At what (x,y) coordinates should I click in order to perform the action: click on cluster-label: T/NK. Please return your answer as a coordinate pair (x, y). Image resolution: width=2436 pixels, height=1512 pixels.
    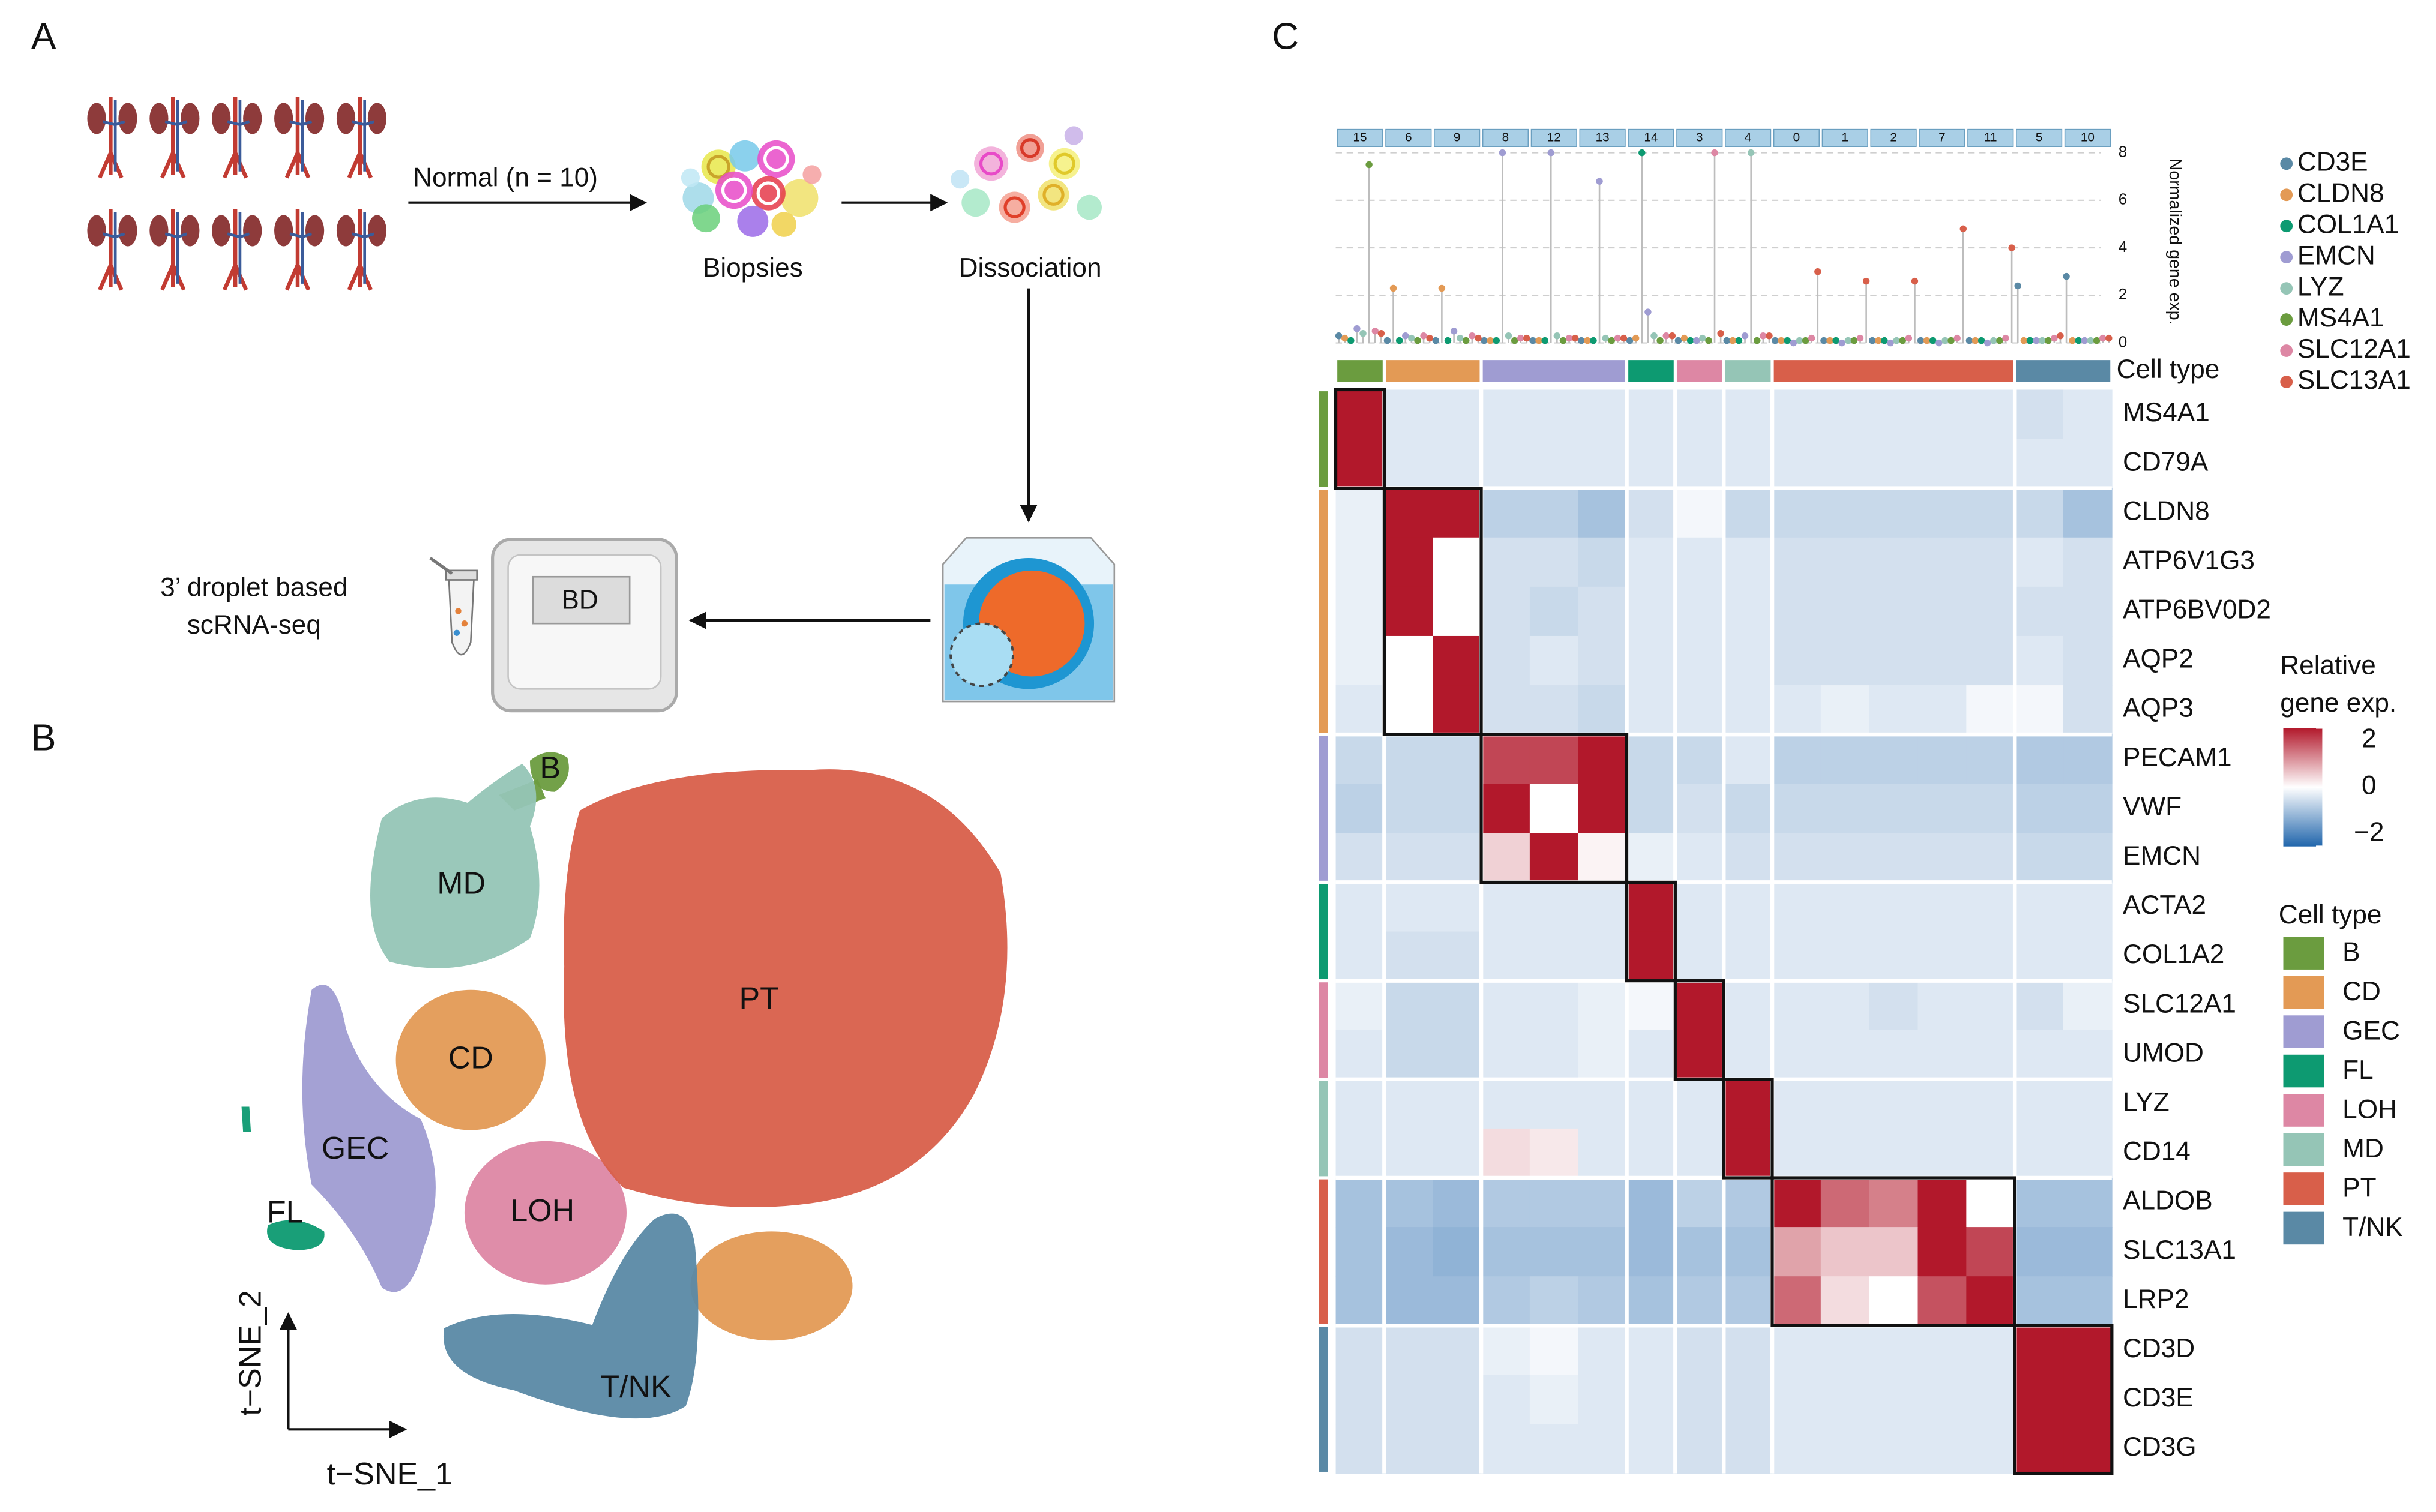
    Looking at the image, I should click on (636, 1386).